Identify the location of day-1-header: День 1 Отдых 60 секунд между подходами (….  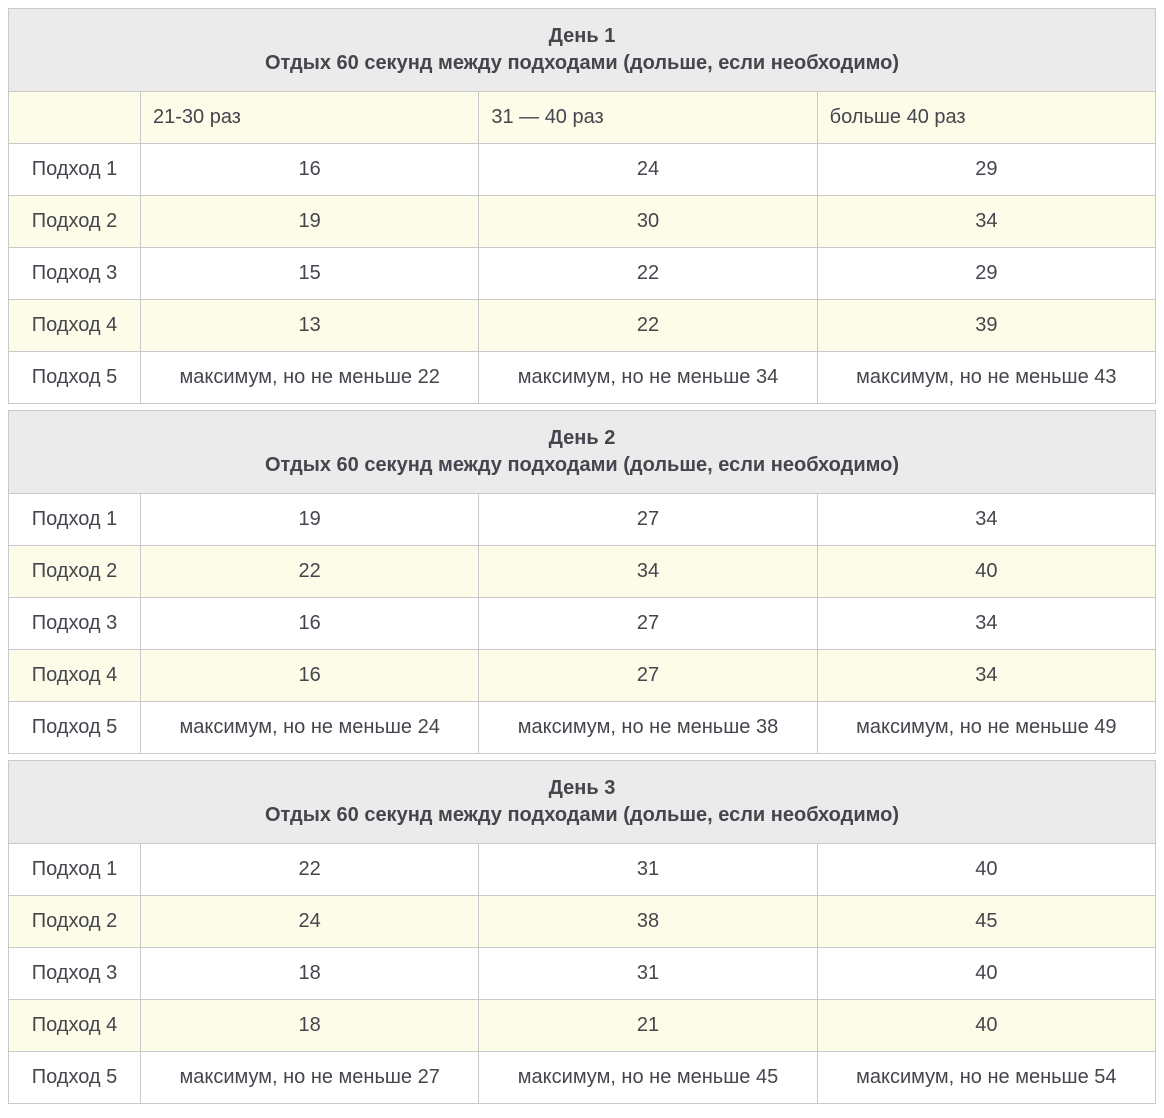
(582, 50).